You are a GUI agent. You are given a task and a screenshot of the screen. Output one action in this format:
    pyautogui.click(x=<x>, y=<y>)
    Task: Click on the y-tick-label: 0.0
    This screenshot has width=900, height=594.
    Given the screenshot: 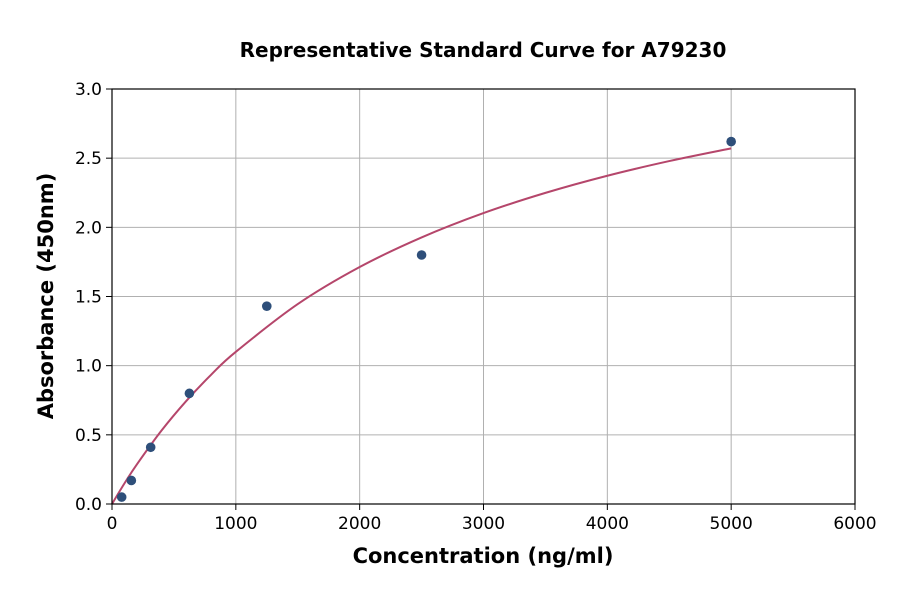 What is the action you would take?
    pyautogui.click(x=88, y=505)
    